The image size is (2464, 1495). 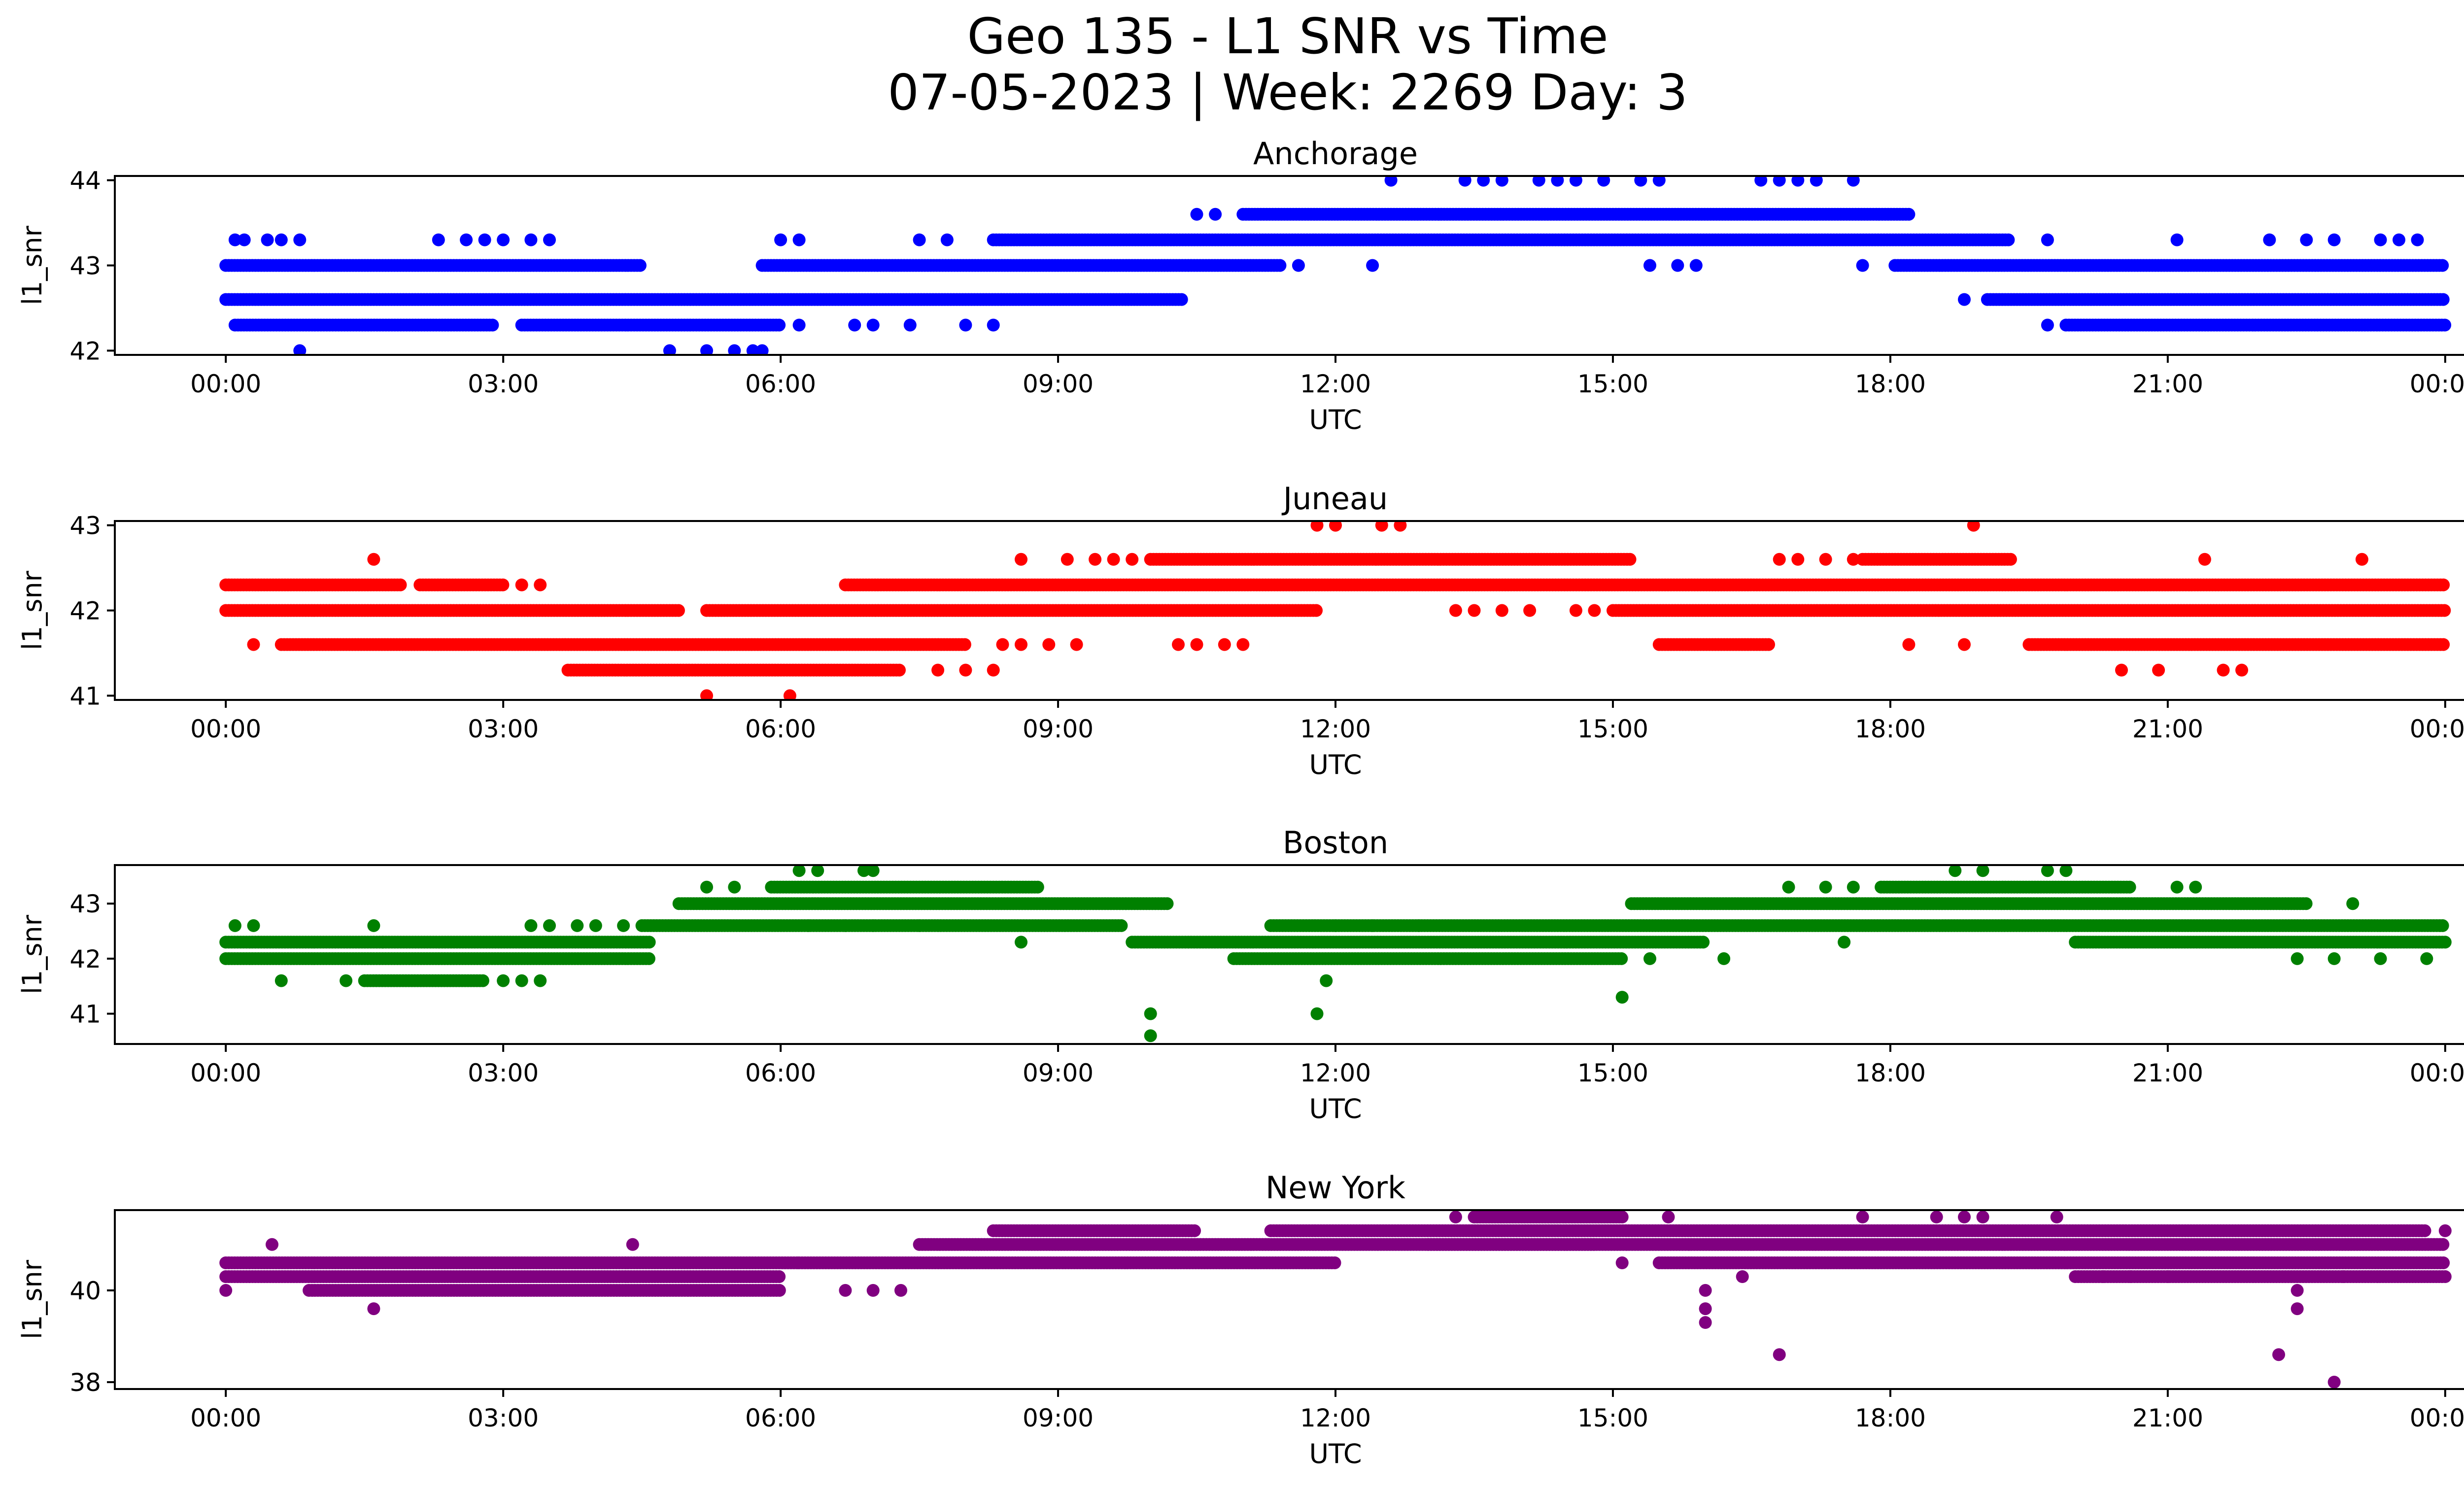 What do you see at coordinates (1335, 764) in the screenshot?
I see `juneau-x-axis-label: UTC` at bounding box center [1335, 764].